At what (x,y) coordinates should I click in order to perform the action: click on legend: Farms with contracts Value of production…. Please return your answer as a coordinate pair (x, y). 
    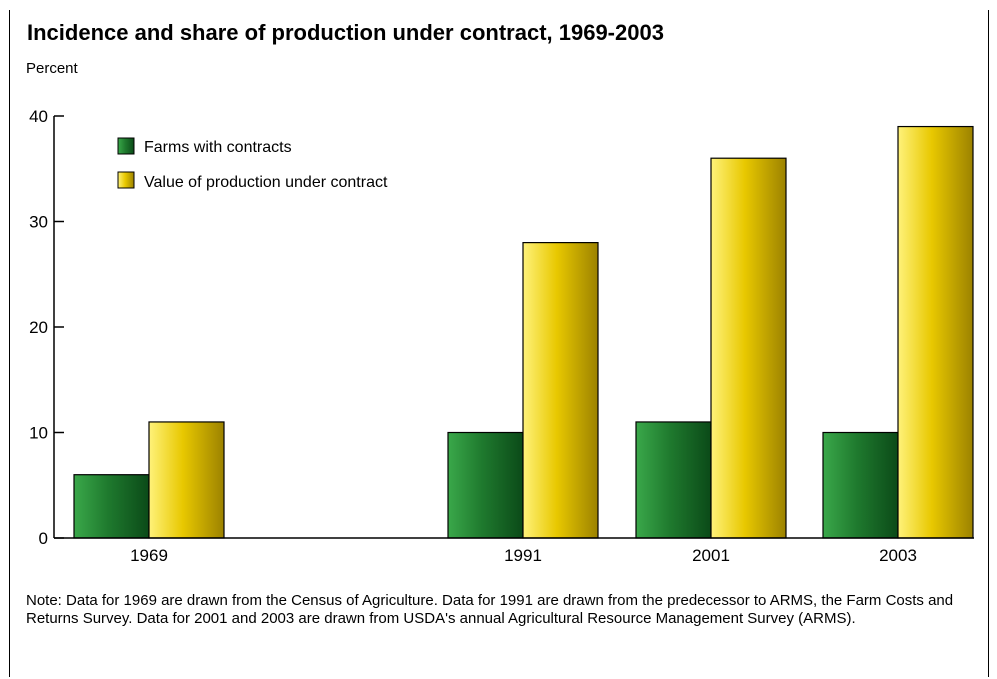
    Looking at the image, I should click on (252, 164).